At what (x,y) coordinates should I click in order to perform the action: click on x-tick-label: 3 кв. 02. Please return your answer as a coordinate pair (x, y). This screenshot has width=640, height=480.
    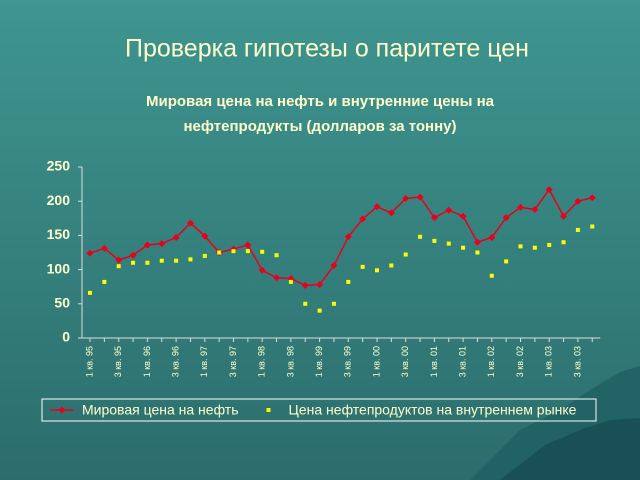
    Looking at the image, I should click on (520, 361).